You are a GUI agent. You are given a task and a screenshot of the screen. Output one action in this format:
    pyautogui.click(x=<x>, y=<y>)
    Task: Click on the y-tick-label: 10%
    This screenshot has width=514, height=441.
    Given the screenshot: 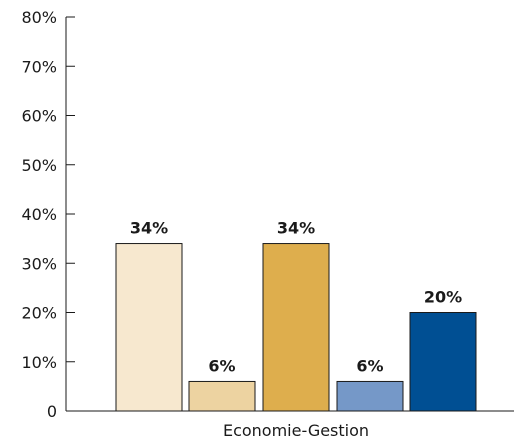 What is the action you would take?
    pyautogui.click(x=39, y=362)
    